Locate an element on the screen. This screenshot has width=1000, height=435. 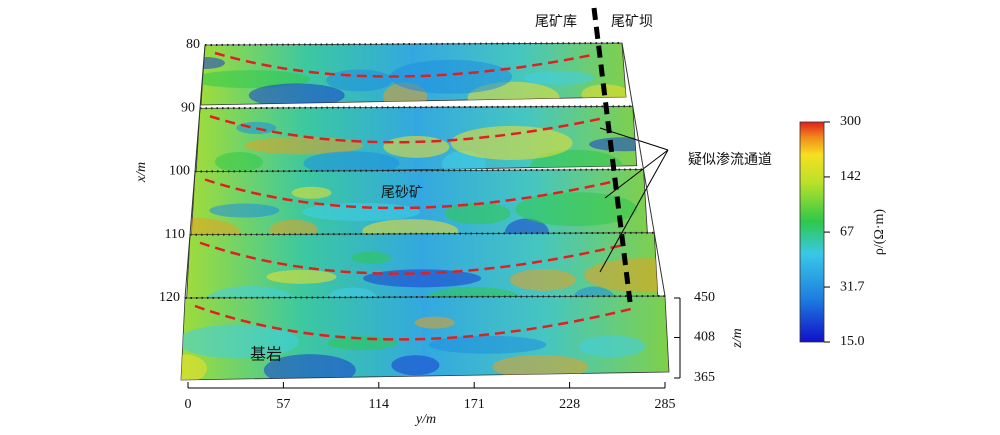
colorbar-label: ρ/(Ω·m) is located at coordinates (879, 232).